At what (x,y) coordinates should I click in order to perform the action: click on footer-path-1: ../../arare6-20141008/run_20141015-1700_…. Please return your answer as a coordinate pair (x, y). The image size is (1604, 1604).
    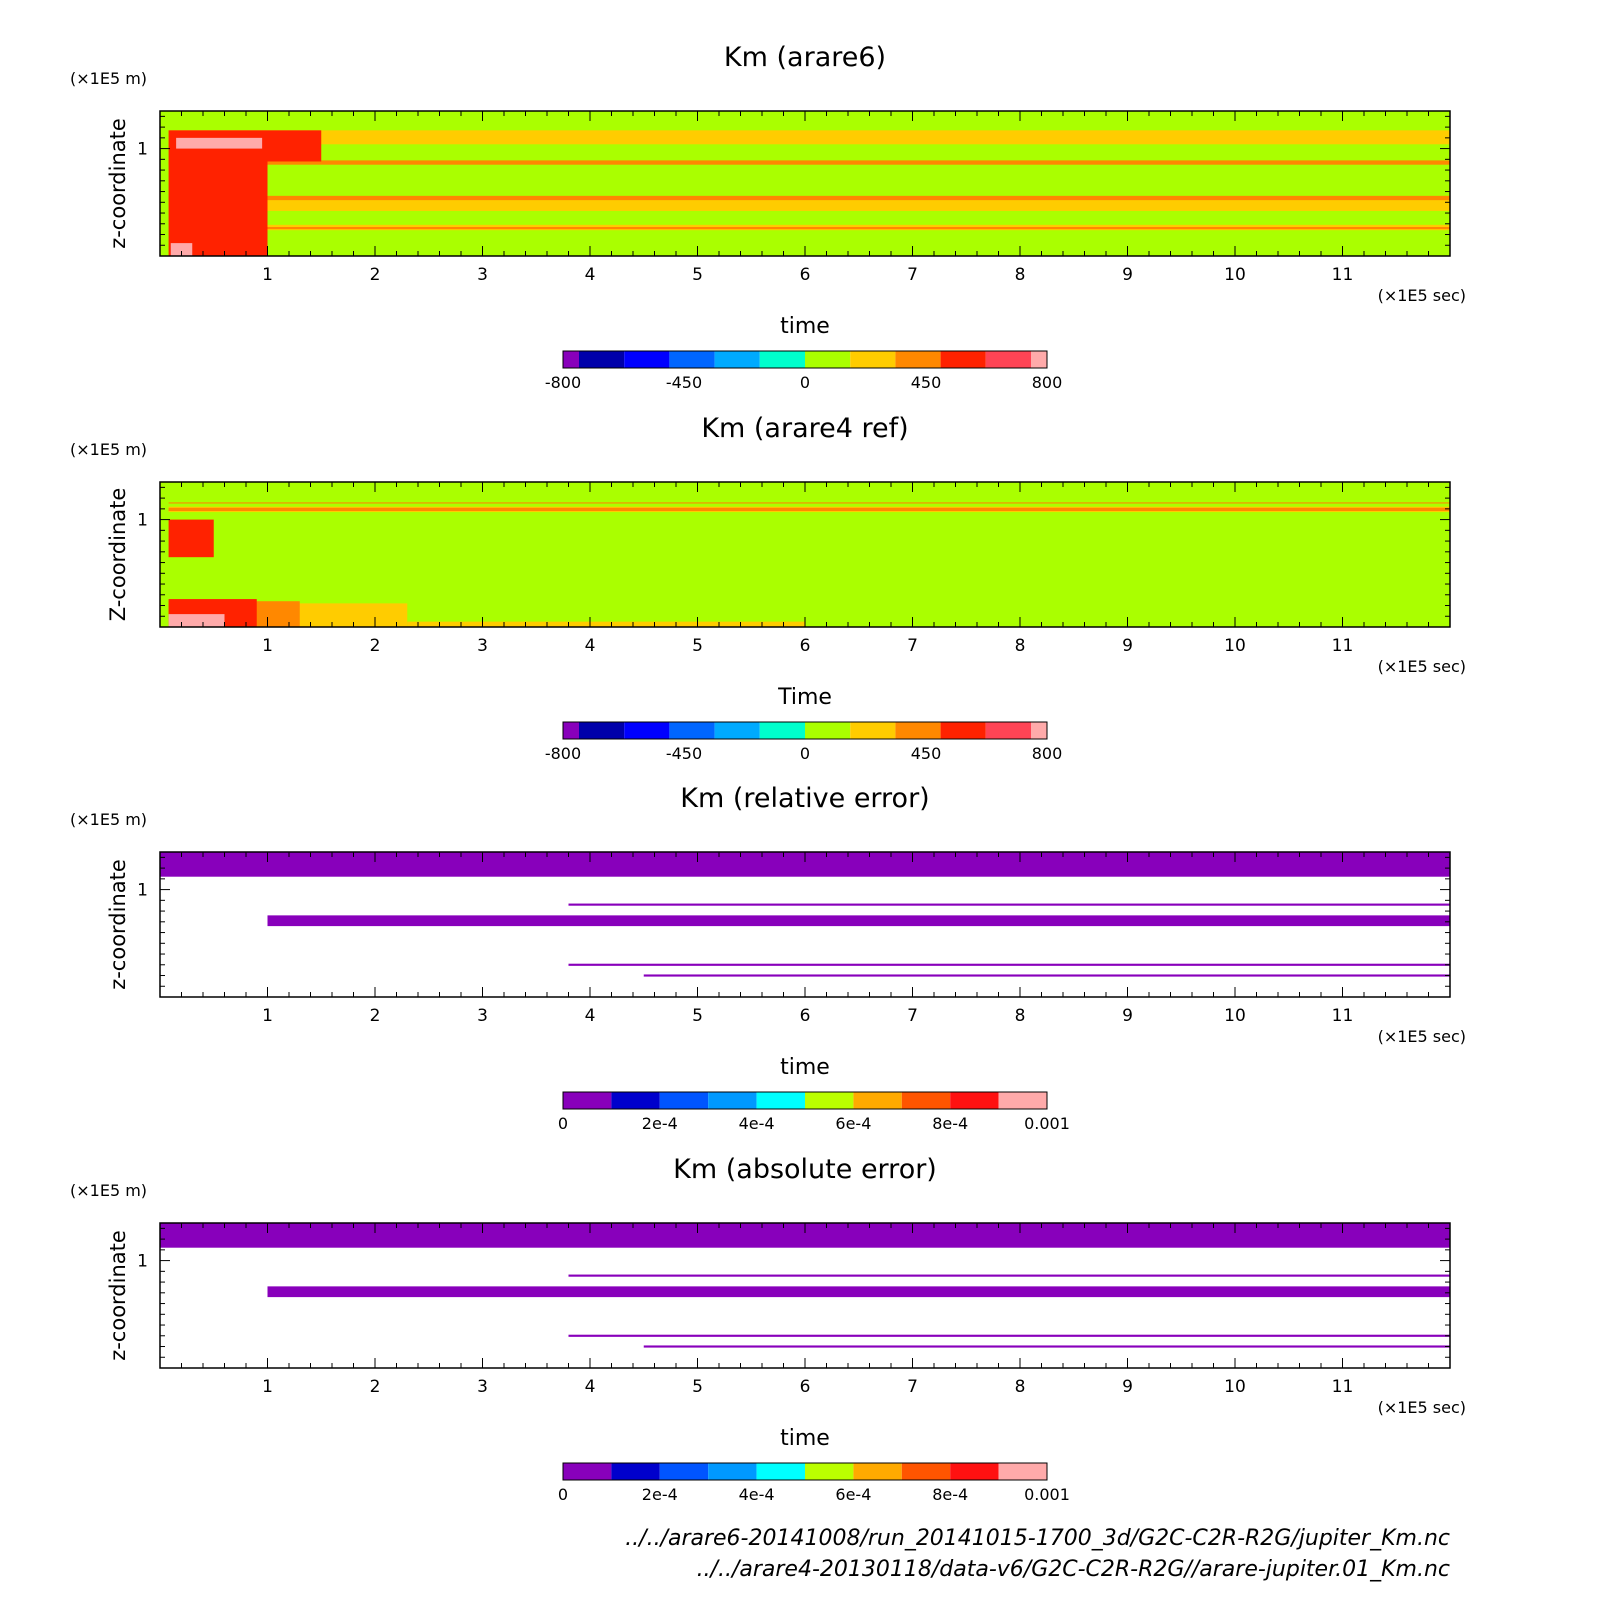
    Looking at the image, I should click on (1037, 1538).